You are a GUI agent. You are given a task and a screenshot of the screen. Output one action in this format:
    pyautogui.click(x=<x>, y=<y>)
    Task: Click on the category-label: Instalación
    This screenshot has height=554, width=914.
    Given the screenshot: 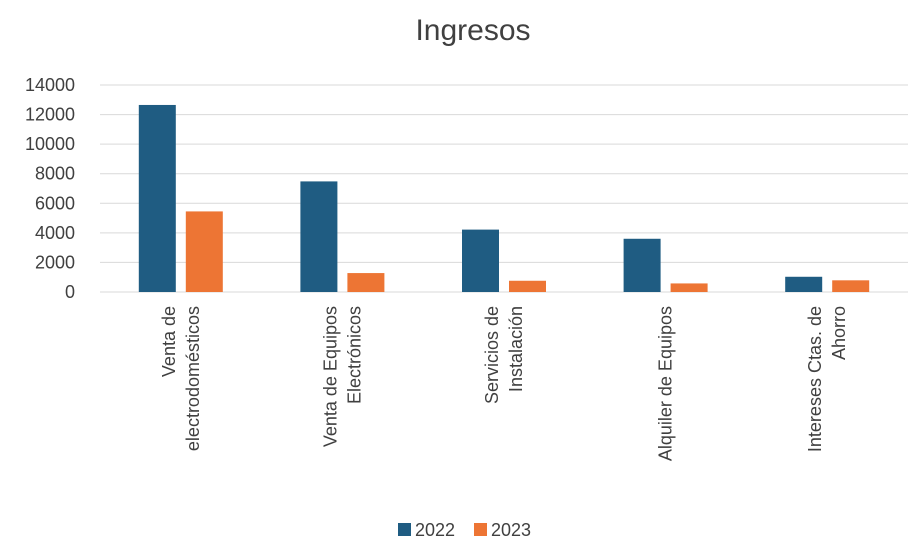 What is the action you would take?
    pyautogui.click(x=516, y=349)
    